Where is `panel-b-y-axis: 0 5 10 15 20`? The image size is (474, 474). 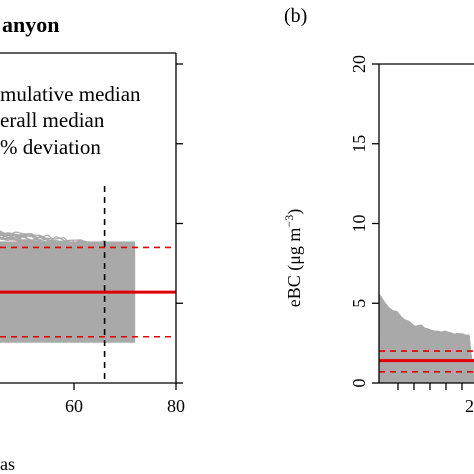
panel-b-y-axis: 0 5 10 15 20 is located at coordinates (364, 221).